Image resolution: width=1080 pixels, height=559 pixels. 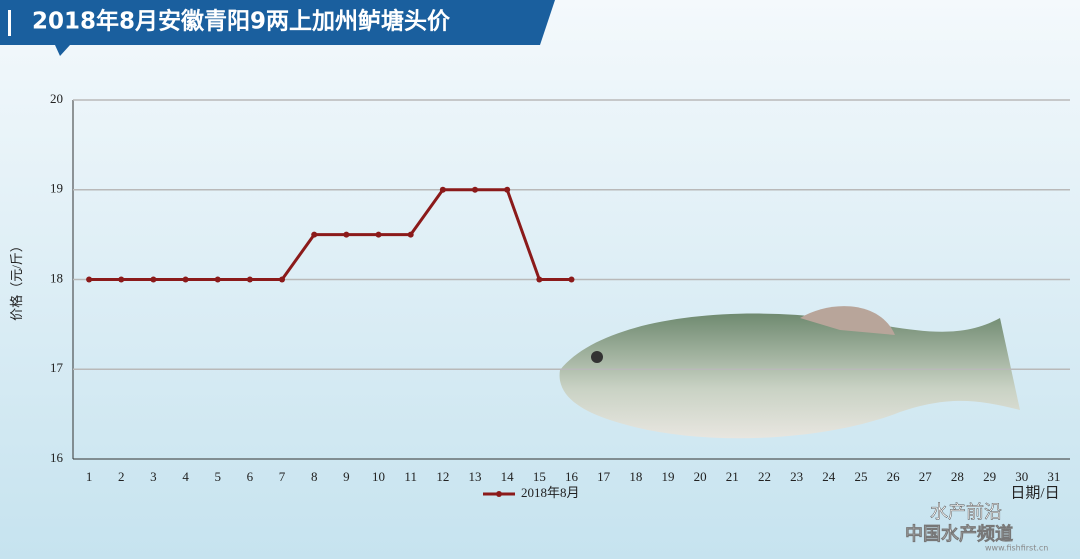 What do you see at coordinates (346, 476) in the screenshot?
I see `x-tick-label: 9` at bounding box center [346, 476].